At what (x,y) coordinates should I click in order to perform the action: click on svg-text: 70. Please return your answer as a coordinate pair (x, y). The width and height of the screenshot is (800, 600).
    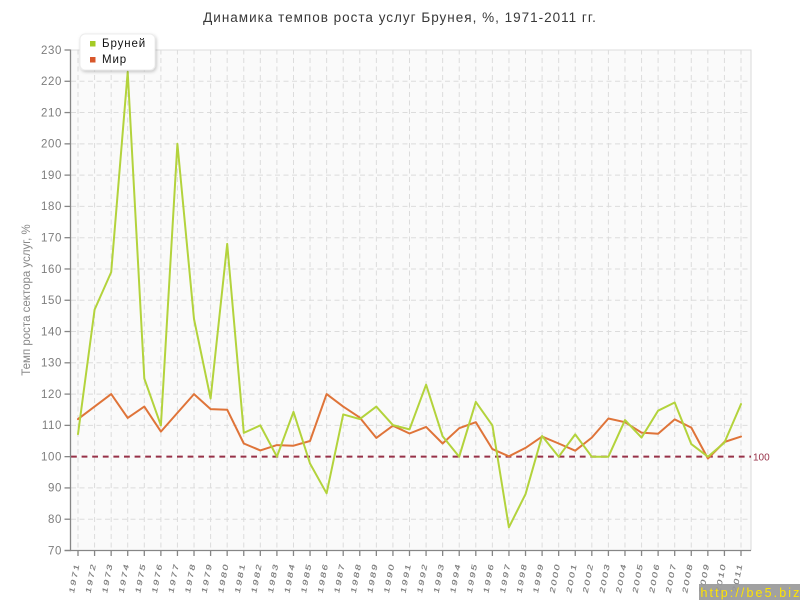
    Looking at the image, I should click on (55, 551).